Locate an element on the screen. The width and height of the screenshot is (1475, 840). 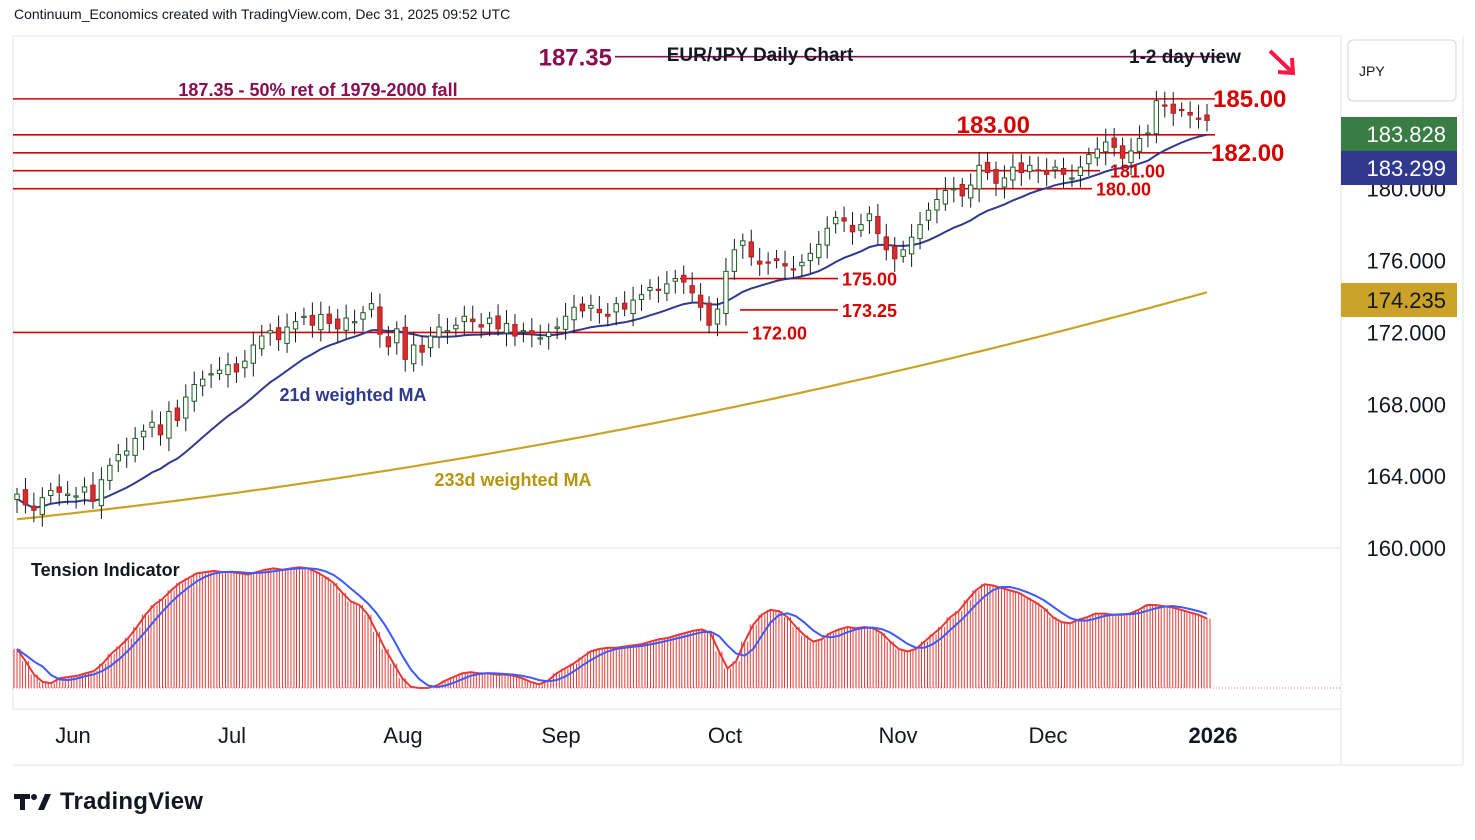
tension-histogram is located at coordinates (612, 627).